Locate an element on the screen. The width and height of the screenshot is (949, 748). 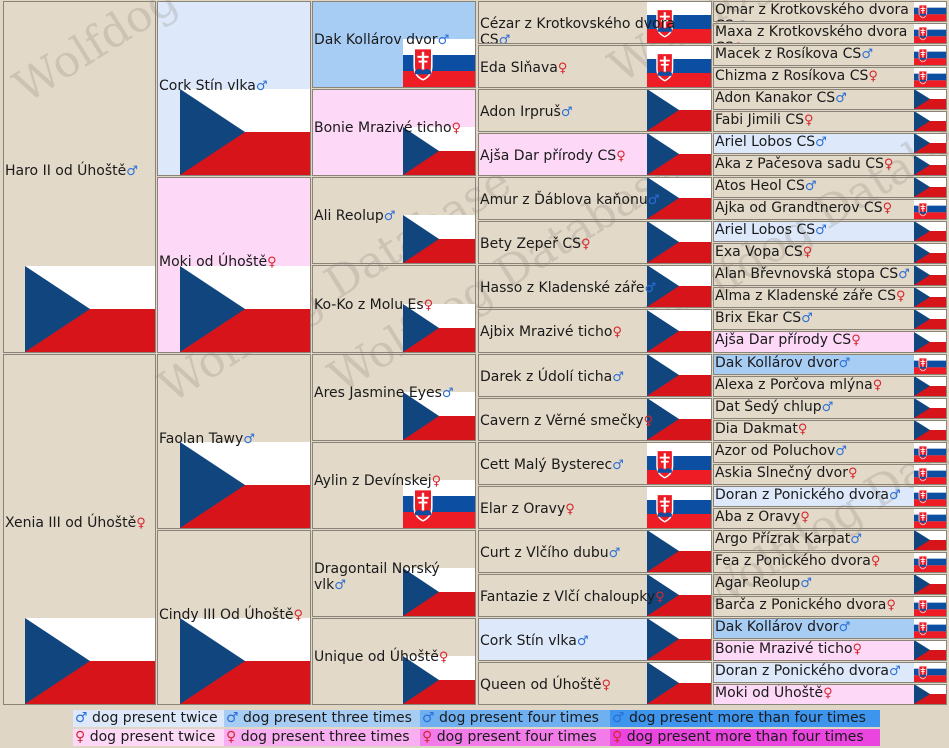
dog-name-link: Atos Heol CS♂ is located at coordinates (815, 186).